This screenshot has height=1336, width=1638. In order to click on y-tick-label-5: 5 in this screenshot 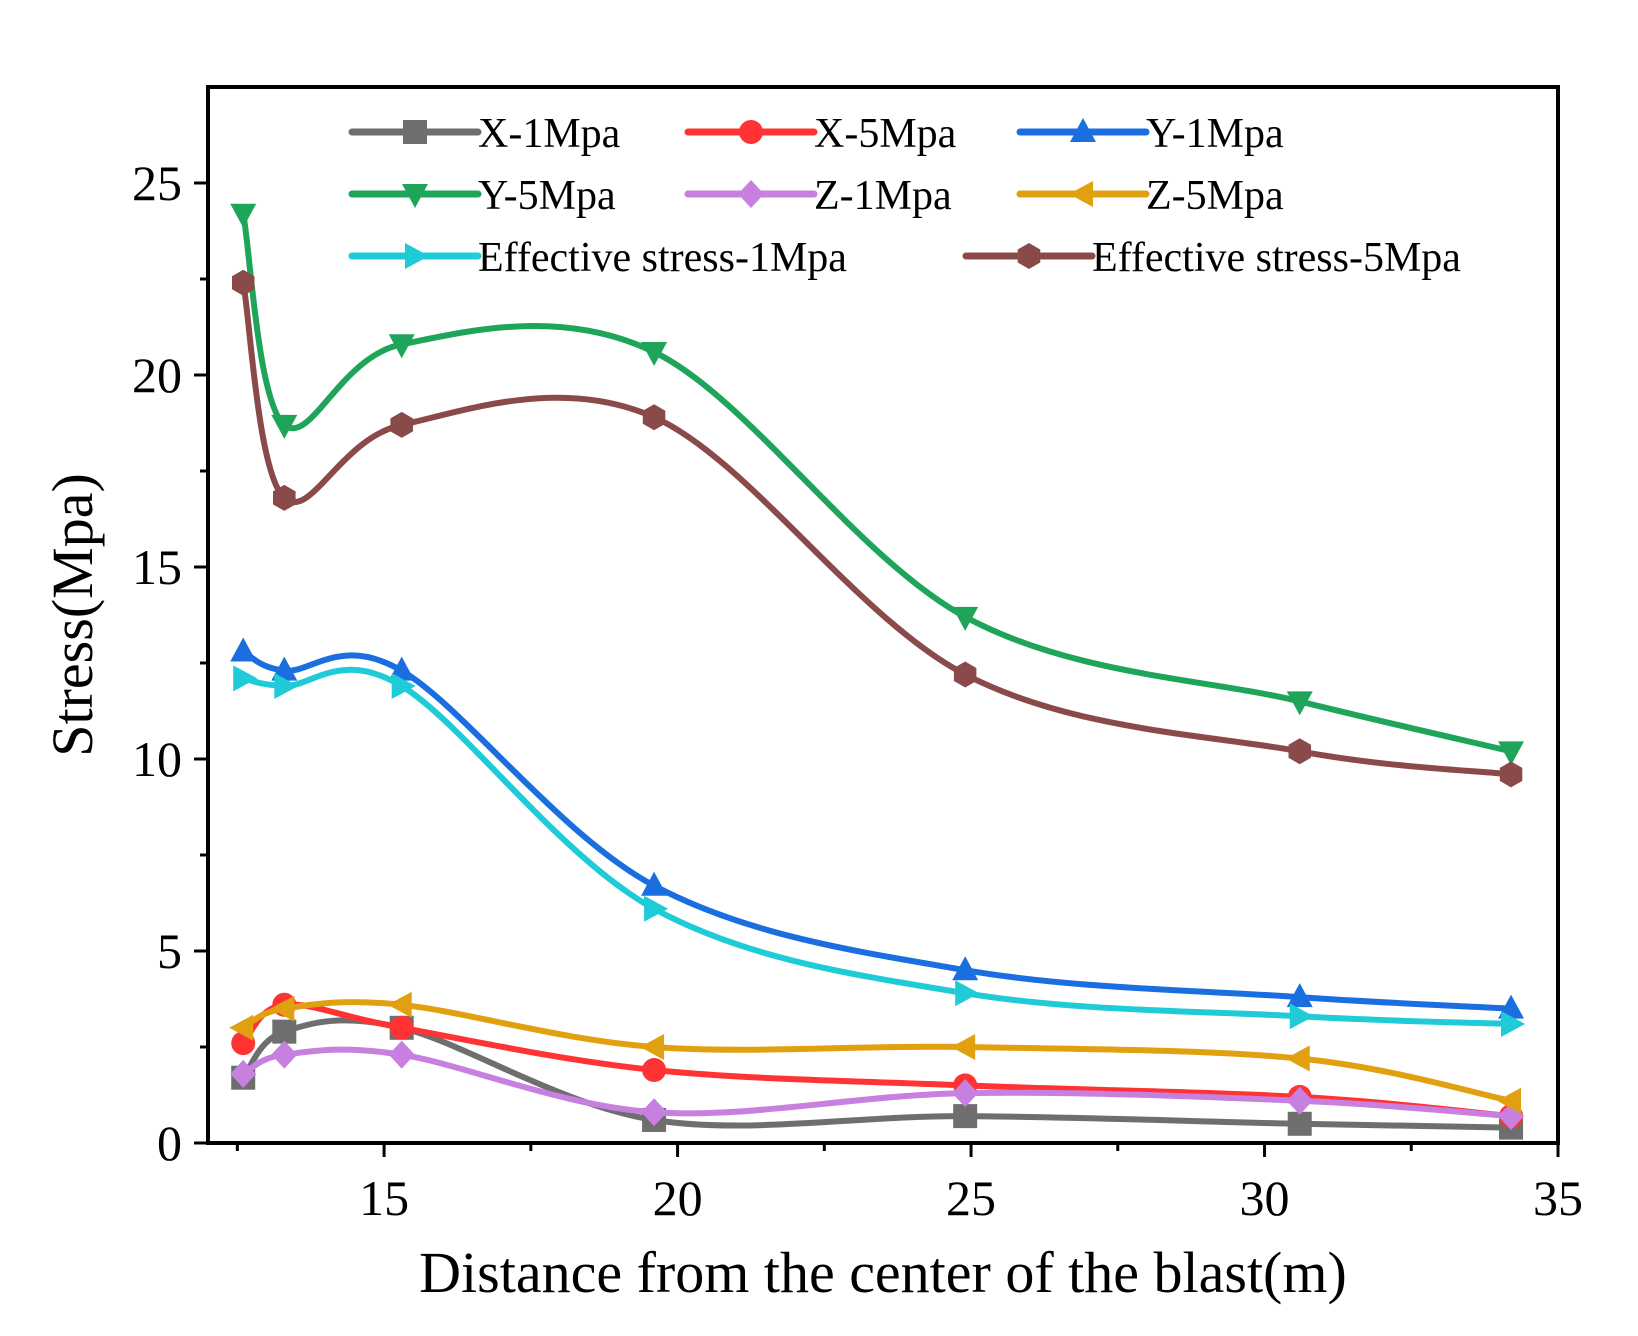, I will do `click(169, 951)`.